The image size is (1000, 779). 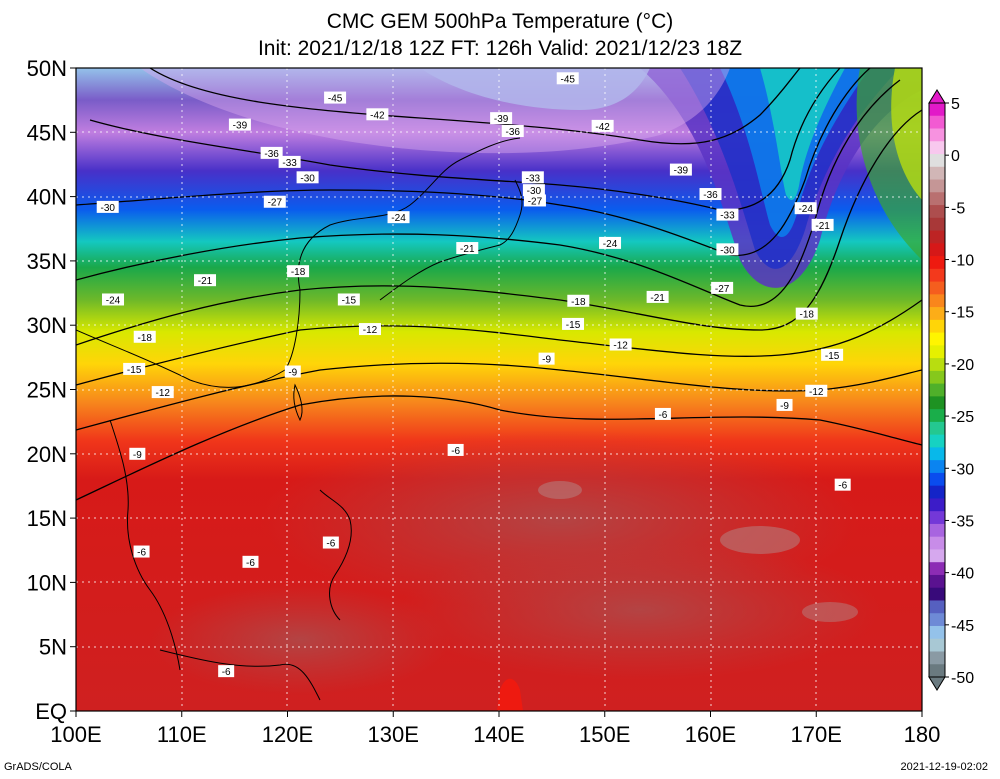 I want to click on colorbar, so click(x=937, y=390).